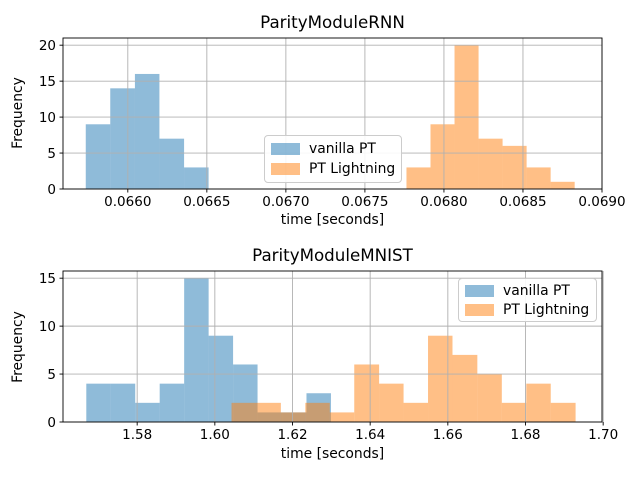 This screenshot has width=640, height=480. What do you see at coordinates (206, 202) in the screenshot?
I see `x-tick-label: 0.0665` at bounding box center [206, 202].